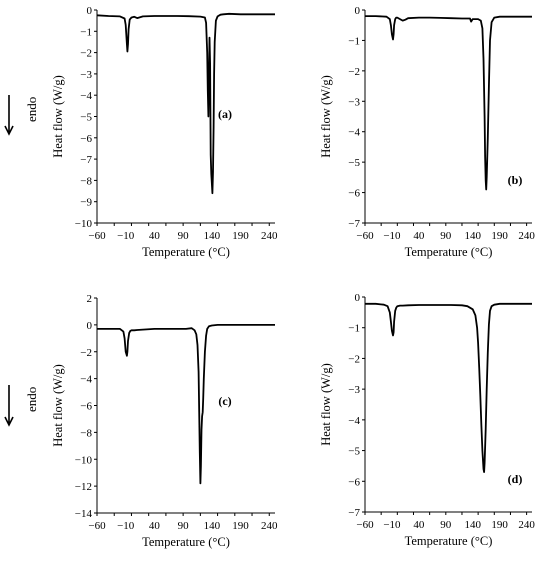 Image resolution: width=550 pixels, height=563 pixels. Describe the element at coordinates (84, 514) in the screenshot. I see `y-tick-label: −14` at that location.